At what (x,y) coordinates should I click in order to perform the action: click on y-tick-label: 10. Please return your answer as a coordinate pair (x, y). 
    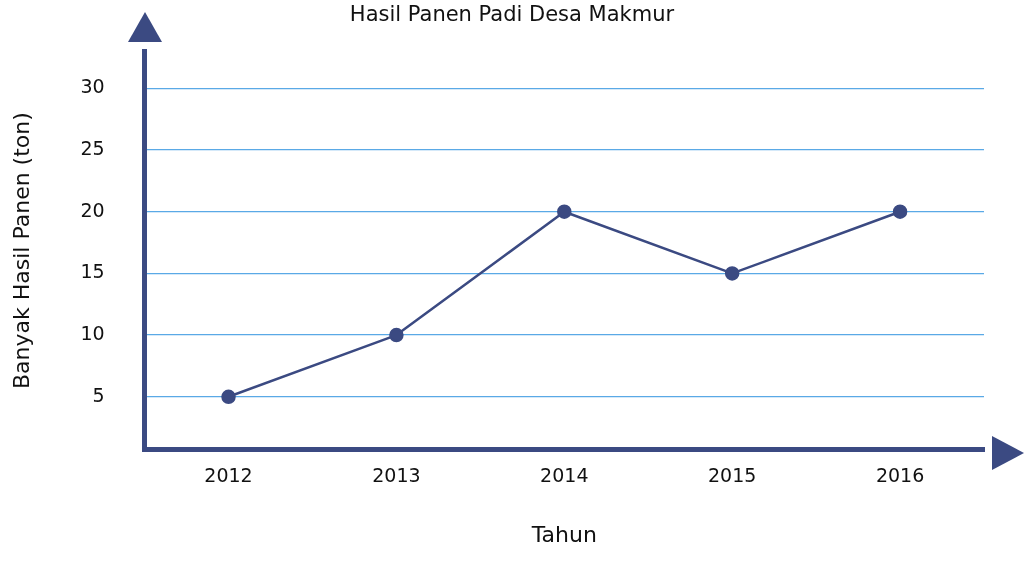
    Looking at the image, I should click on (92, 333).